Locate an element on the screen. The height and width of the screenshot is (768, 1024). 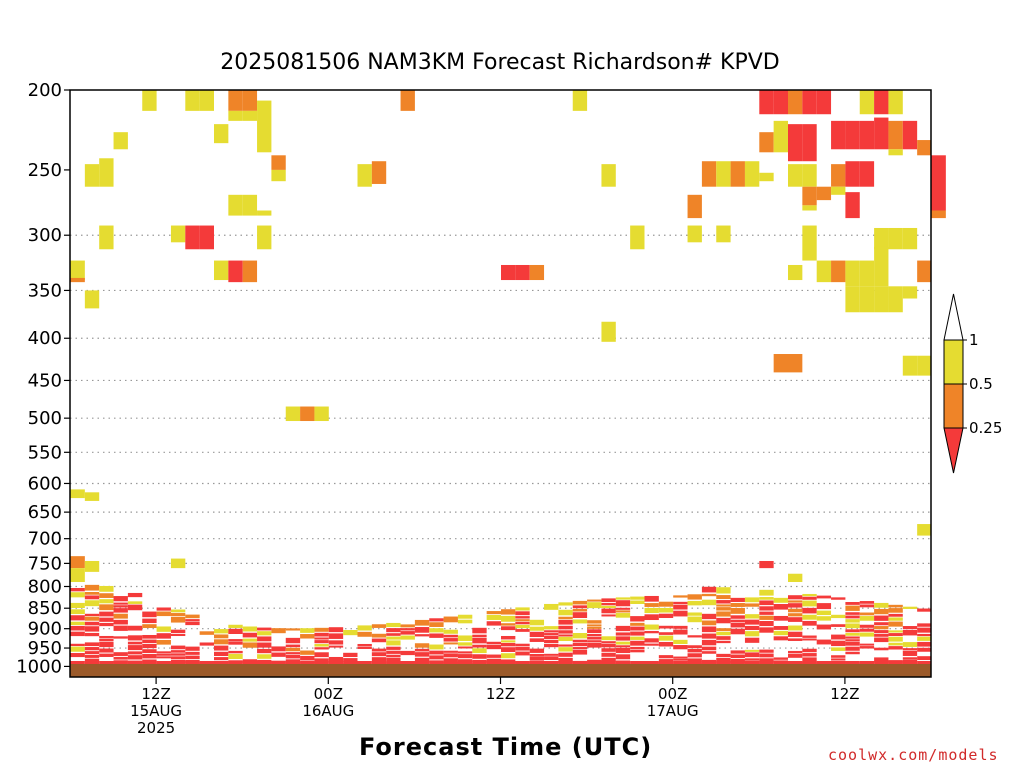
y-tick-label: 900 is located at coordinates (45, 629).